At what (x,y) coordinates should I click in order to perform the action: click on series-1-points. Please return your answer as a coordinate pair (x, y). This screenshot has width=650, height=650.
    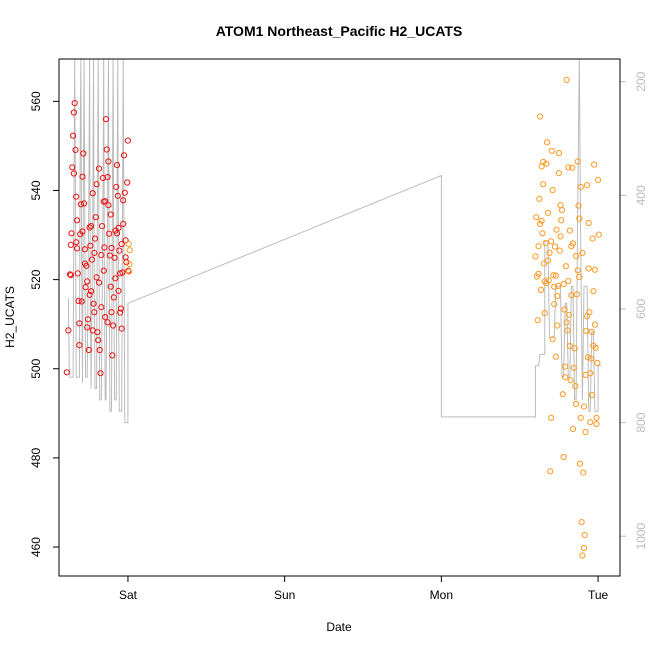
    Looking at the image, I should click on (97, 238).